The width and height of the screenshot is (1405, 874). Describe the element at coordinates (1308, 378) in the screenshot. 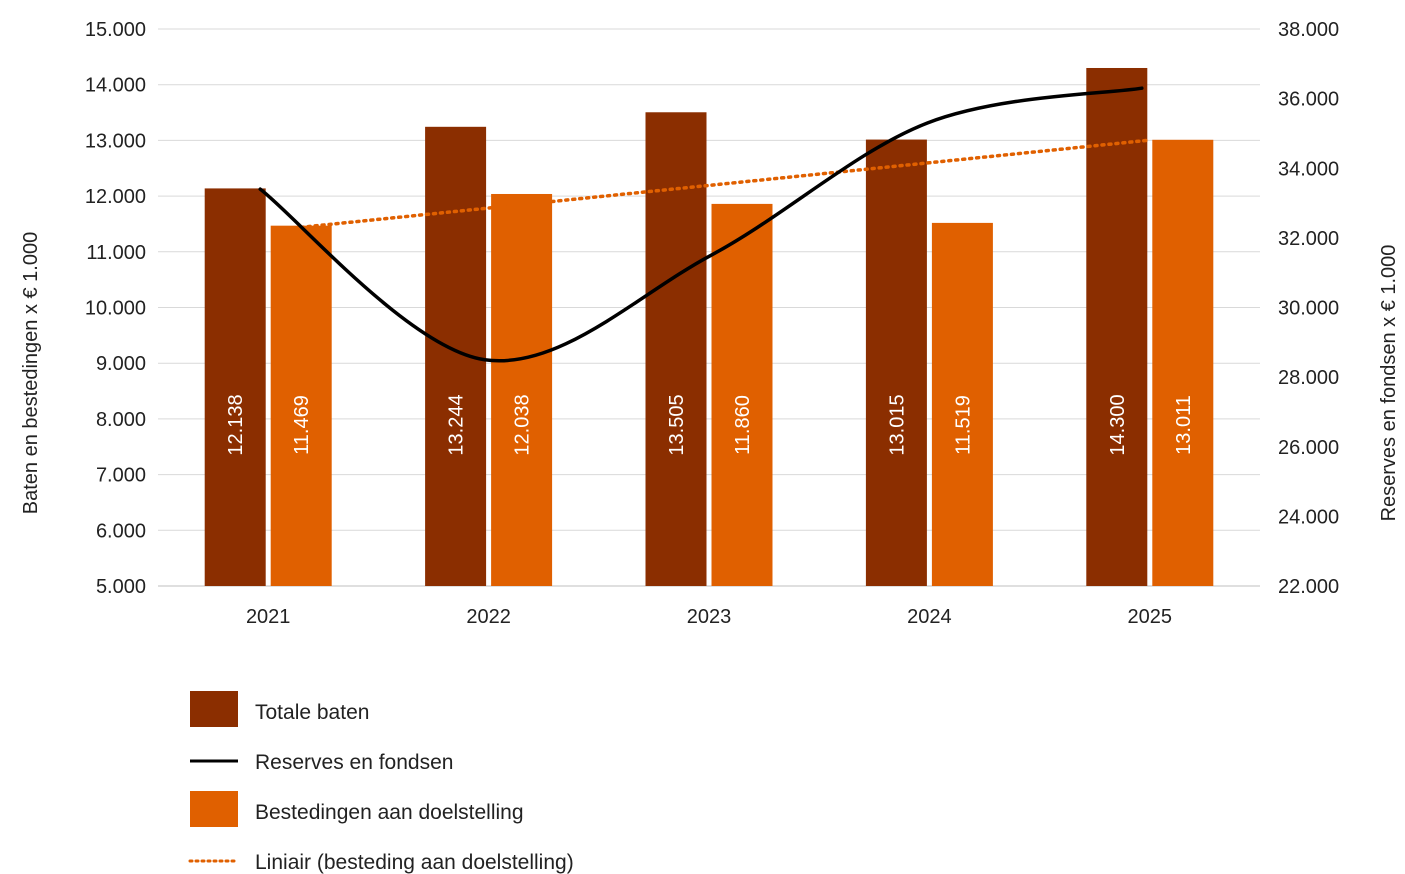

I see `right-tick-label: 28.000` at that location.